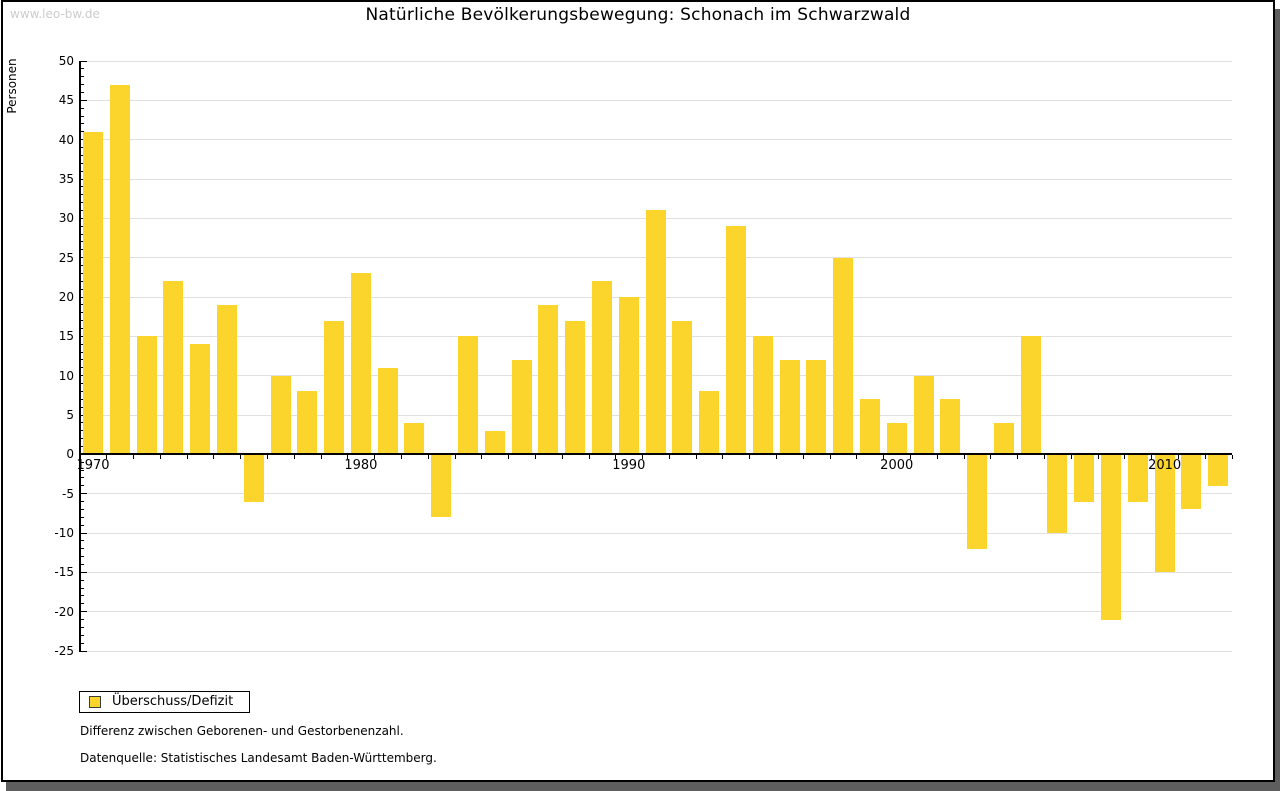  Describe the element at coordinates (843, 356) in the screenshot. I see `bar-1998` at that location.